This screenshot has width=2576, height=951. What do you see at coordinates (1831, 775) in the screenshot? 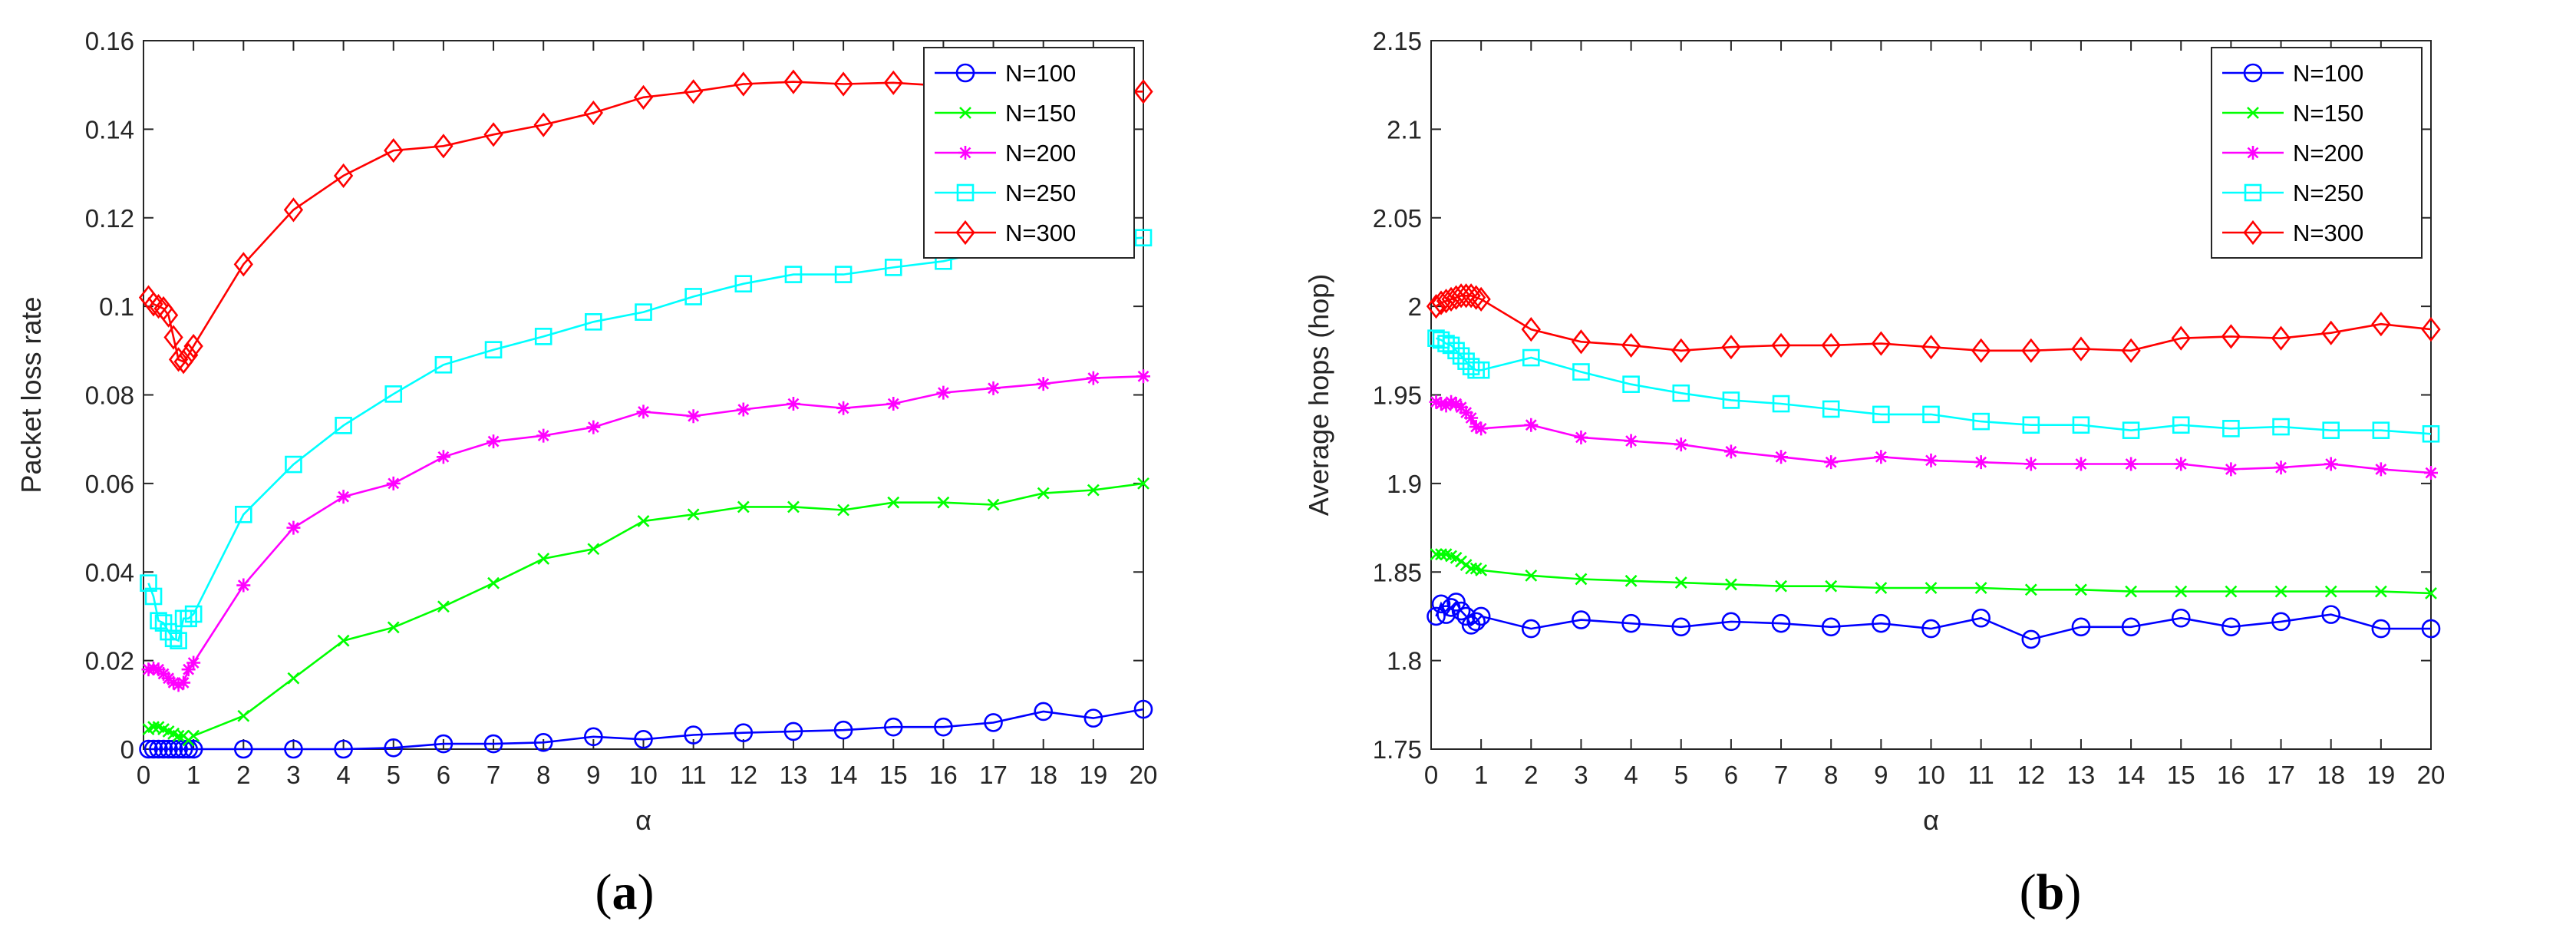
I see `x-tick-label: 8` at bounding box center [1831, 775].